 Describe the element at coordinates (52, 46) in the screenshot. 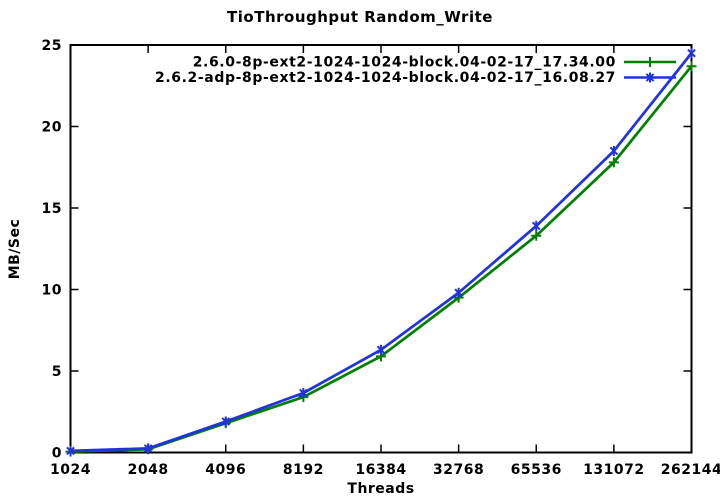

I see `y-tick-label: 25` at that location.